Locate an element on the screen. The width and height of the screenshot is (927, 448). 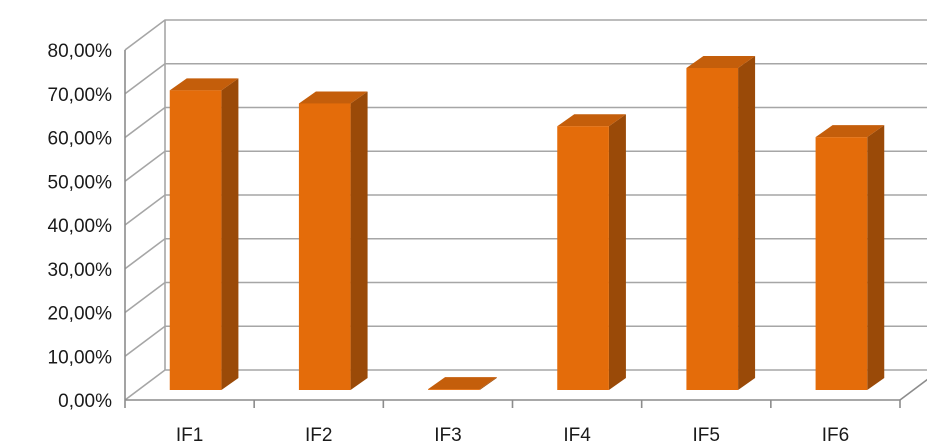
bar-side-if6 is located at coordinates (876, 257).